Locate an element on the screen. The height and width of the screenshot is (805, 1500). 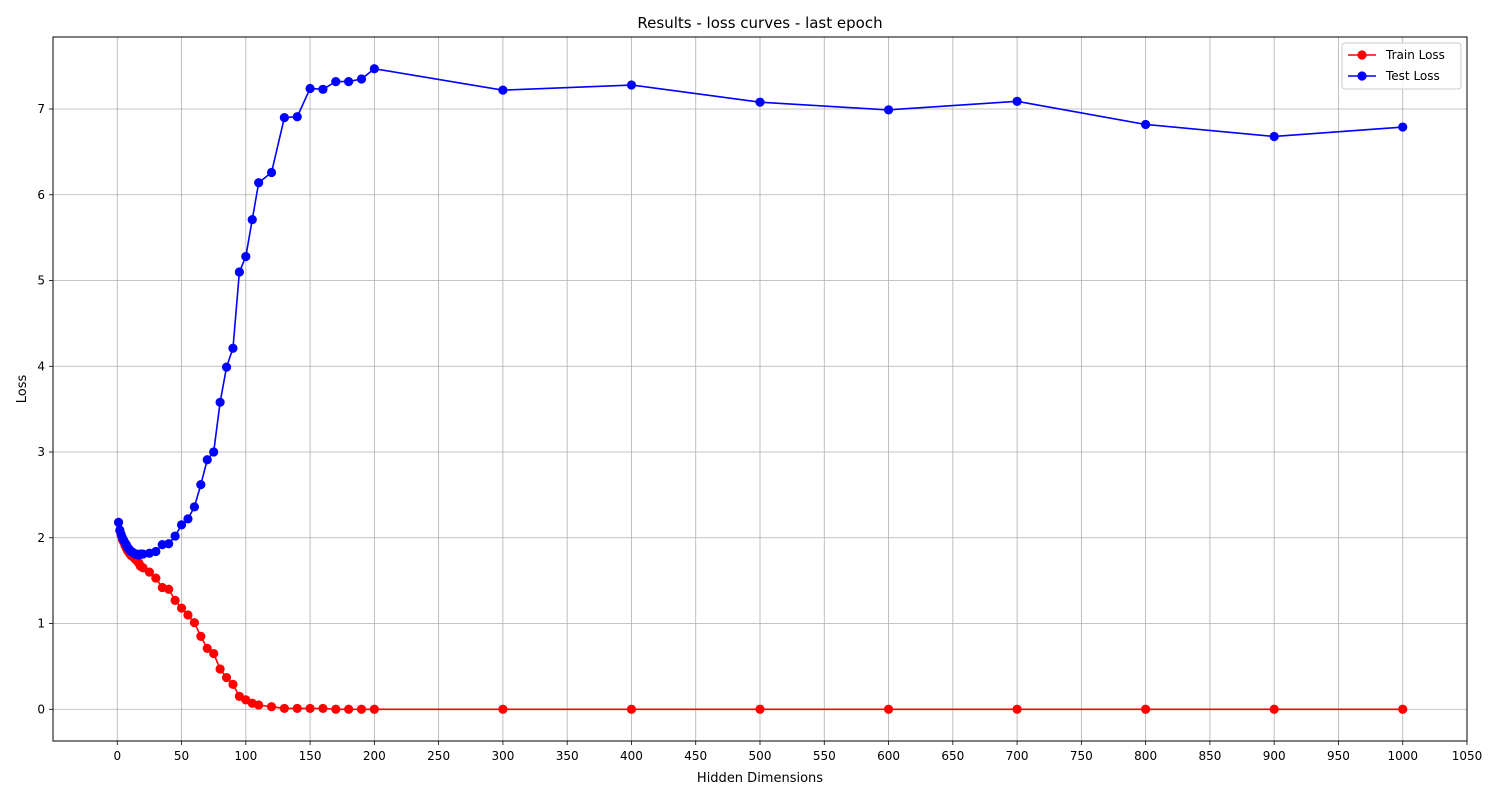
x-tick-label: 200 is located at coordinates (374, 756).